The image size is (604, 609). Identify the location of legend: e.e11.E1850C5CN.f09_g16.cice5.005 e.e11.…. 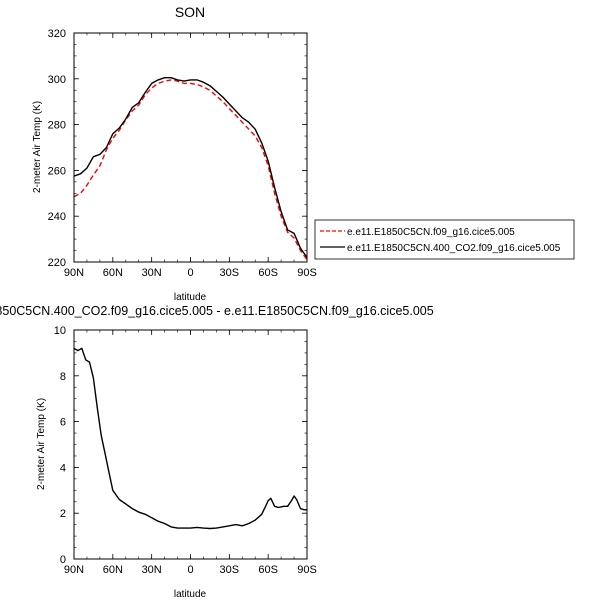
(444, 239).